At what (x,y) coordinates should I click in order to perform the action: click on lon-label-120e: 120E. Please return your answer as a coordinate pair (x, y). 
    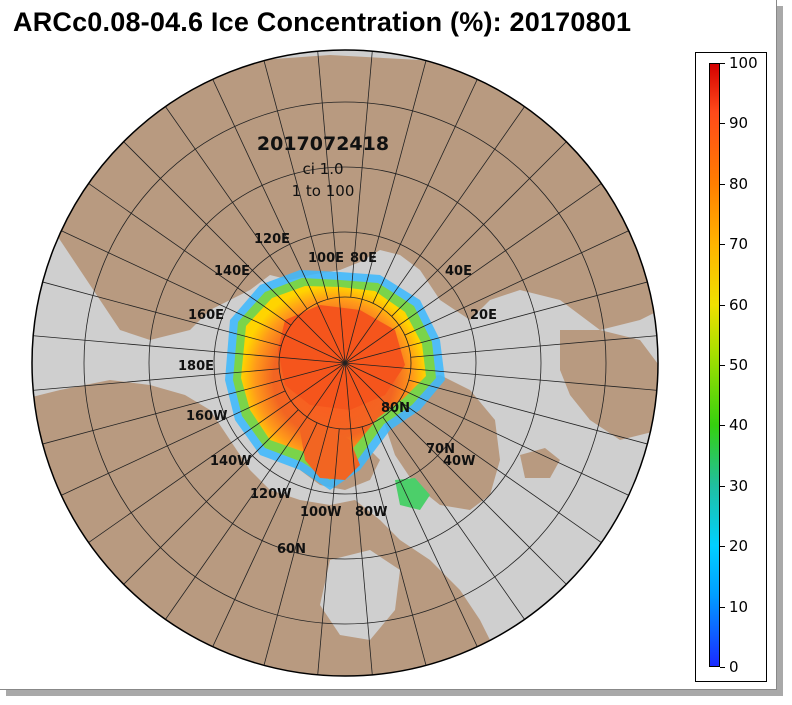
    Looking at the image, I should click on (272, 239).